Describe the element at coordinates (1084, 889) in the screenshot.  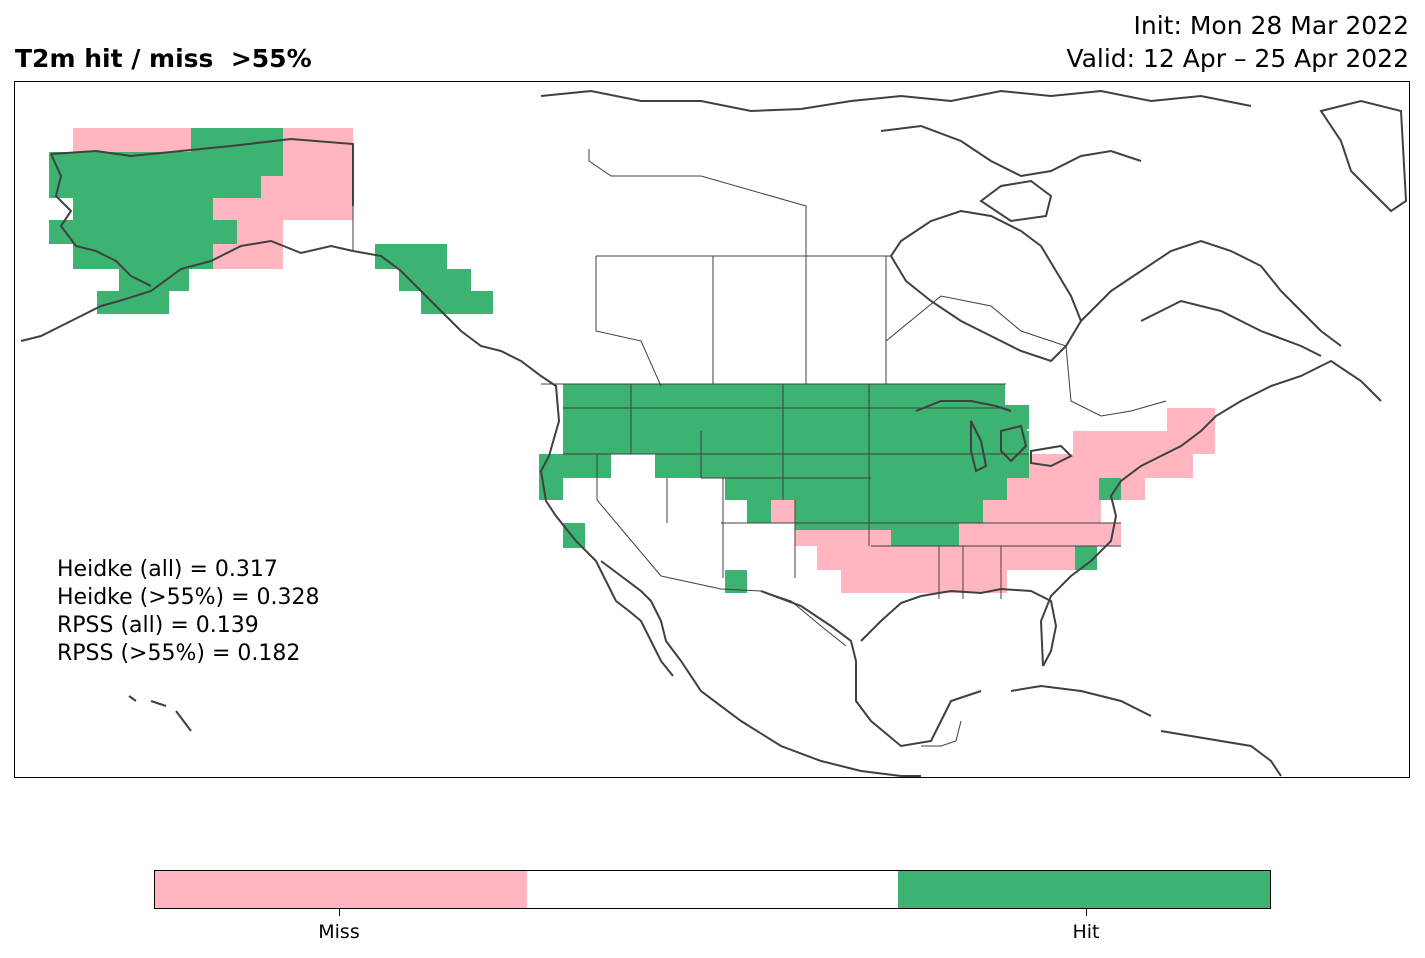
I see `colorbar-hit-segment` at that location.